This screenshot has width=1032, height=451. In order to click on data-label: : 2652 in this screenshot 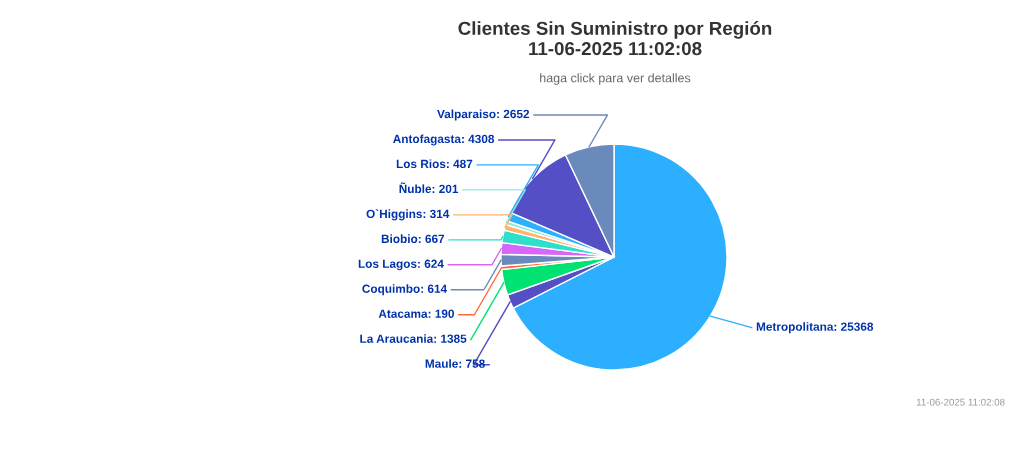, I will do `click(513, 114)`.